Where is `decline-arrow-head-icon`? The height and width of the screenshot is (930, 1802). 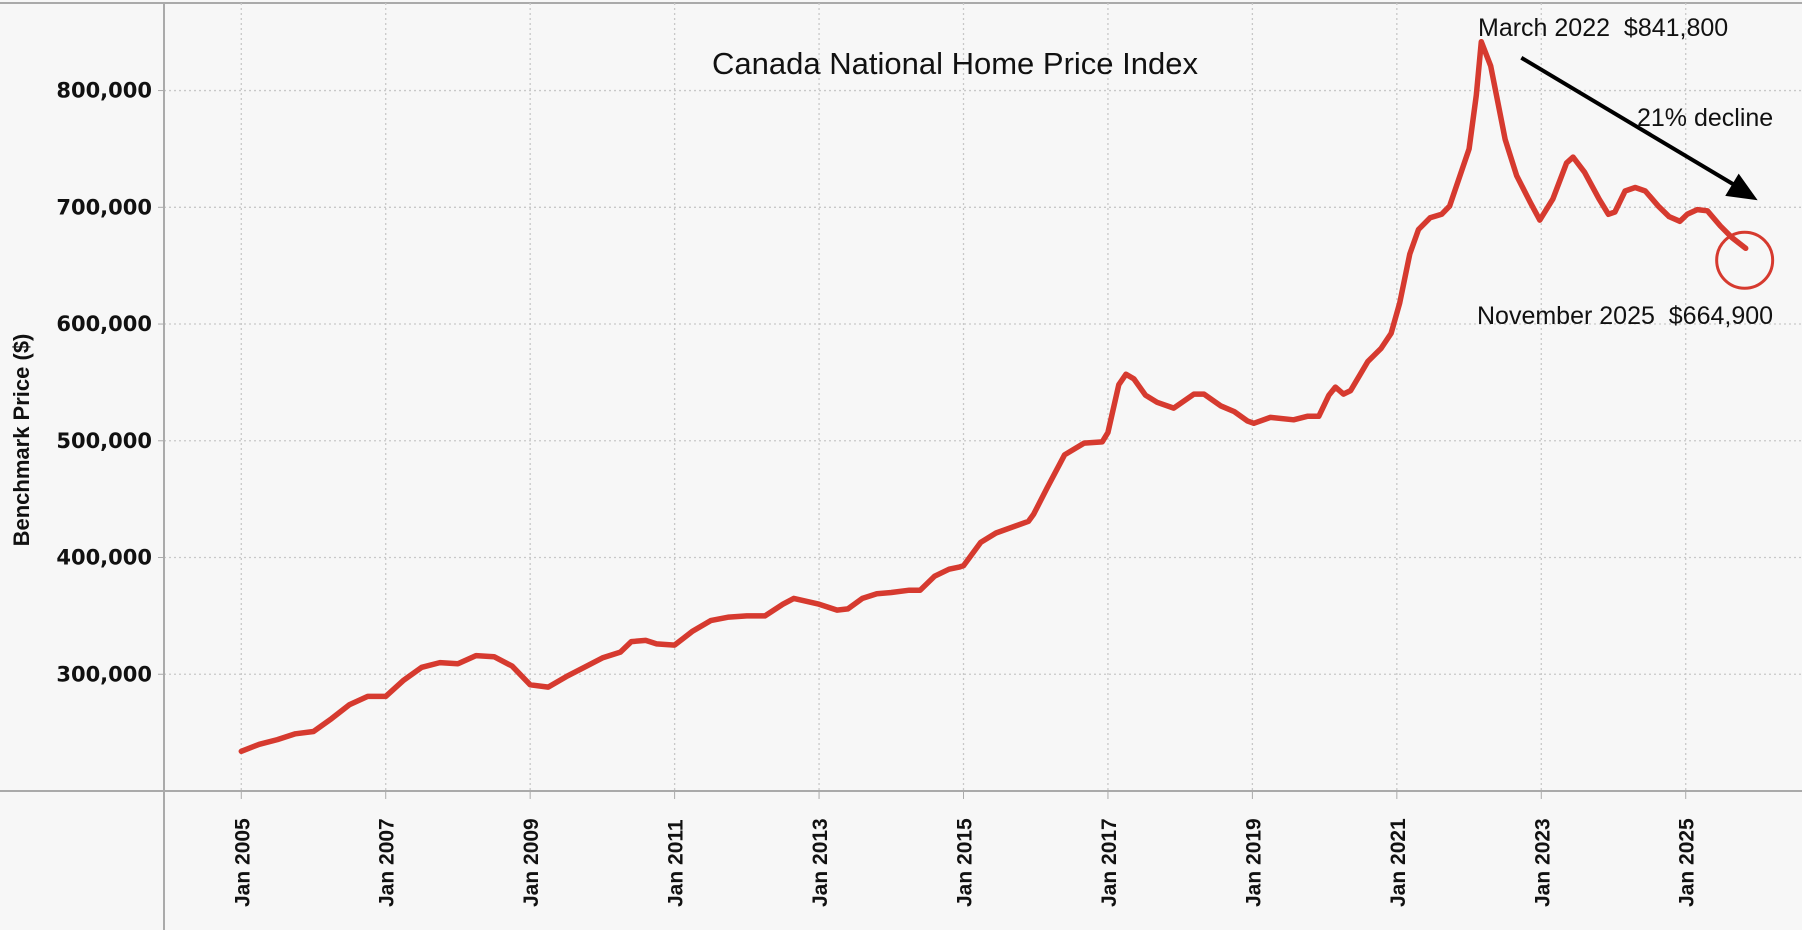 decline-arrow-head-icon is located at coordinates (1741, 187).